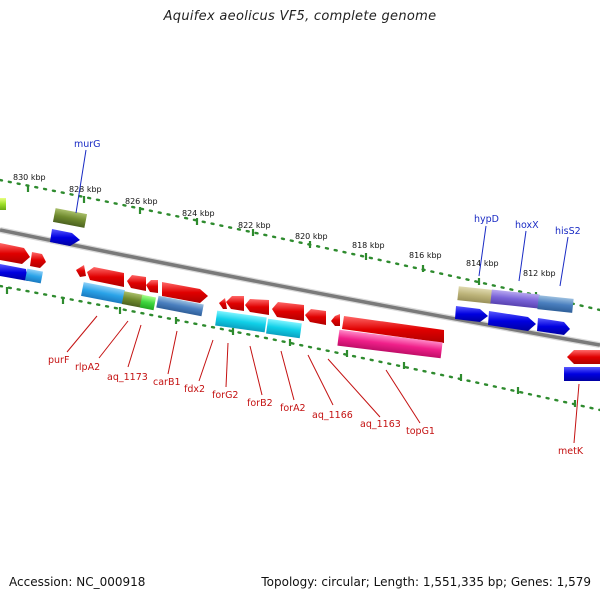 The height and width of the screenshot is (600, 600). Describe the element at coordinates (77, 582) in the screenshot. I see `accession-info: Accession: NC_000918` at that location.